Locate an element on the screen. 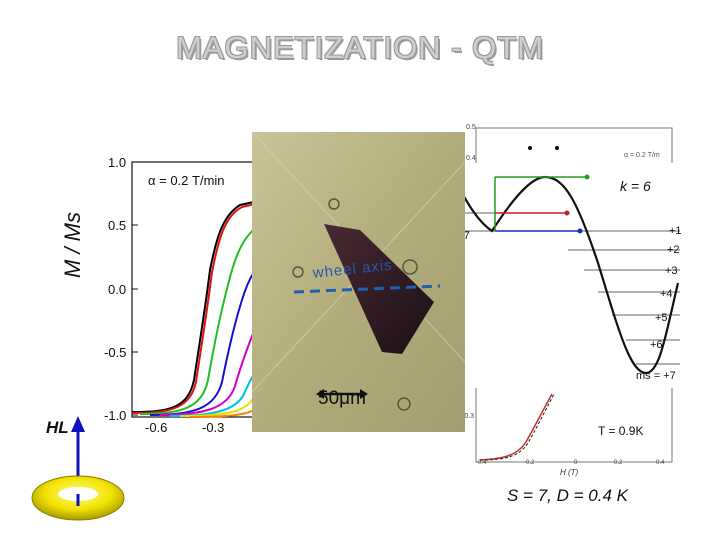 The width and height of the screenshot is (720, 545). field-arrow-head is located at coordinates (78, 424).